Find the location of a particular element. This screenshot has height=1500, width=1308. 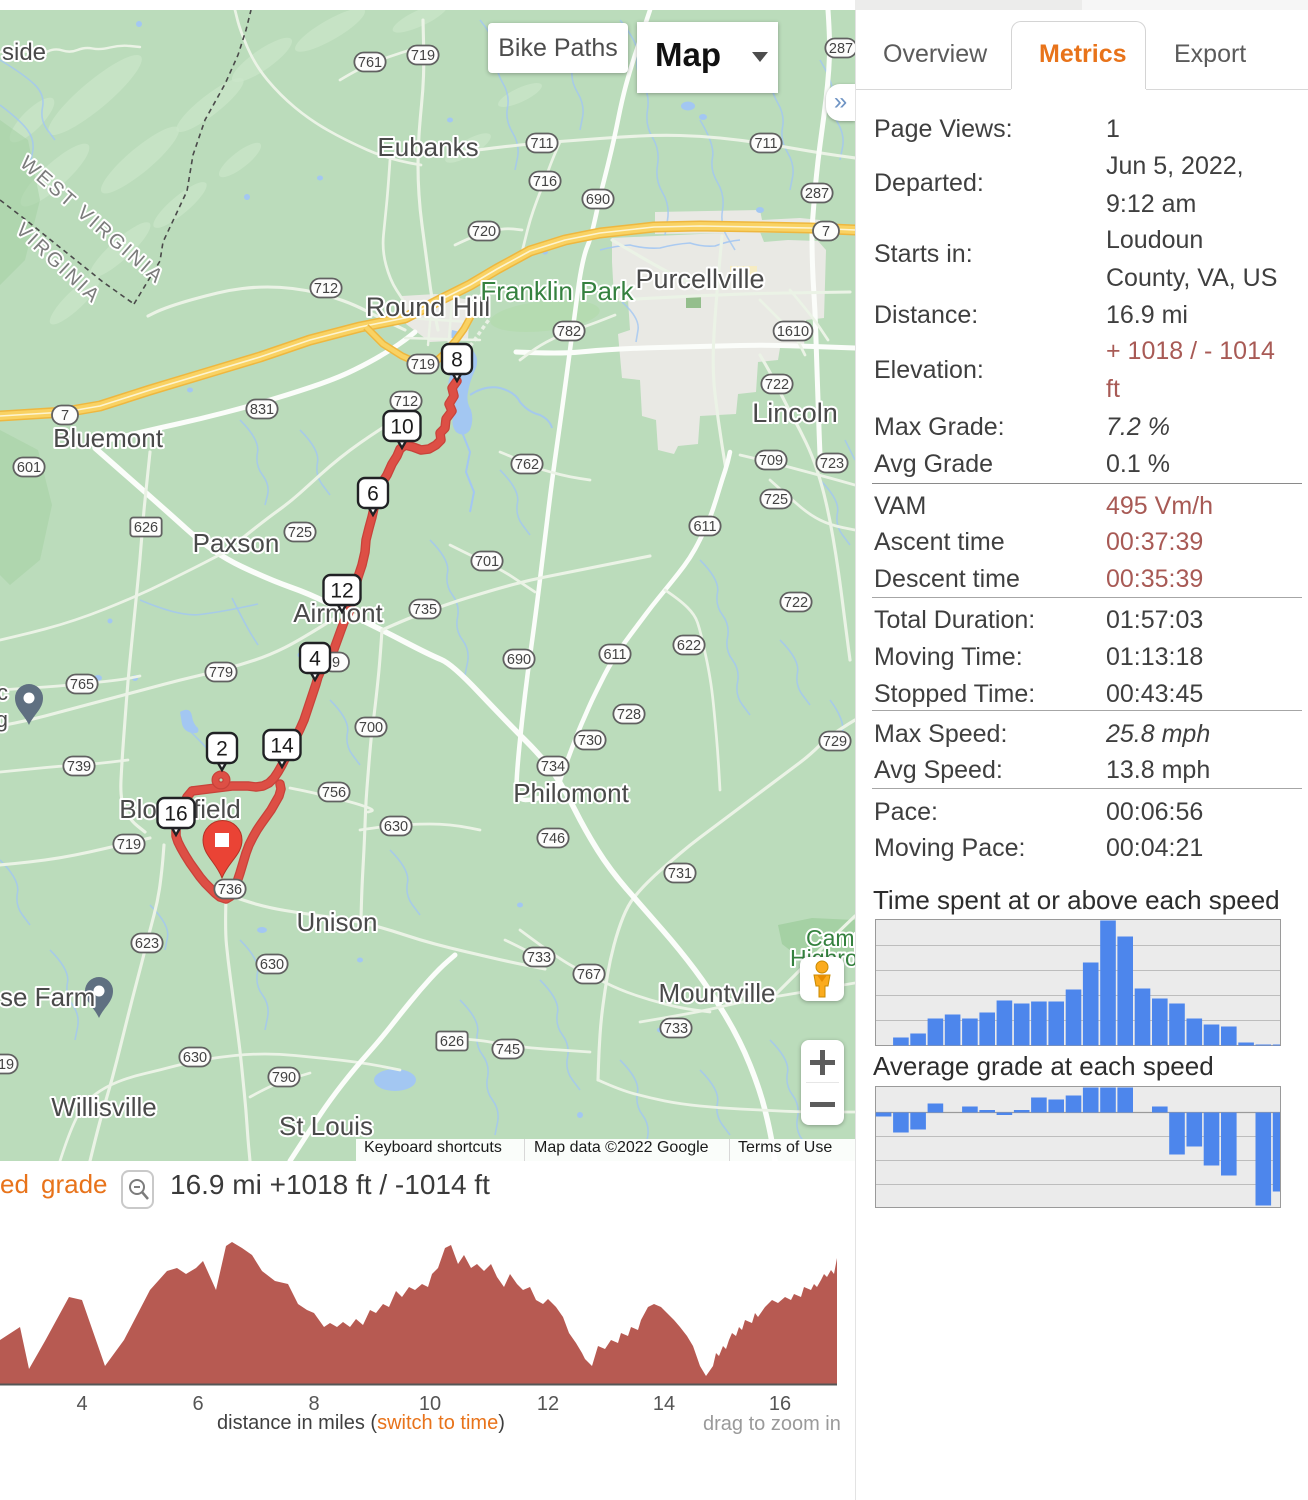

svg-text: 2 is located at coordinates (222, 749).